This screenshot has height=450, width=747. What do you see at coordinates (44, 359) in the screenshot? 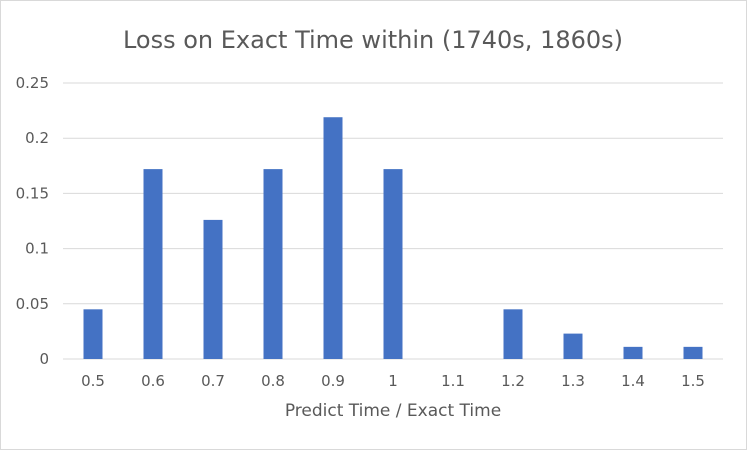
I see `y-tick-label: 0` at bounding box center [44, 359].